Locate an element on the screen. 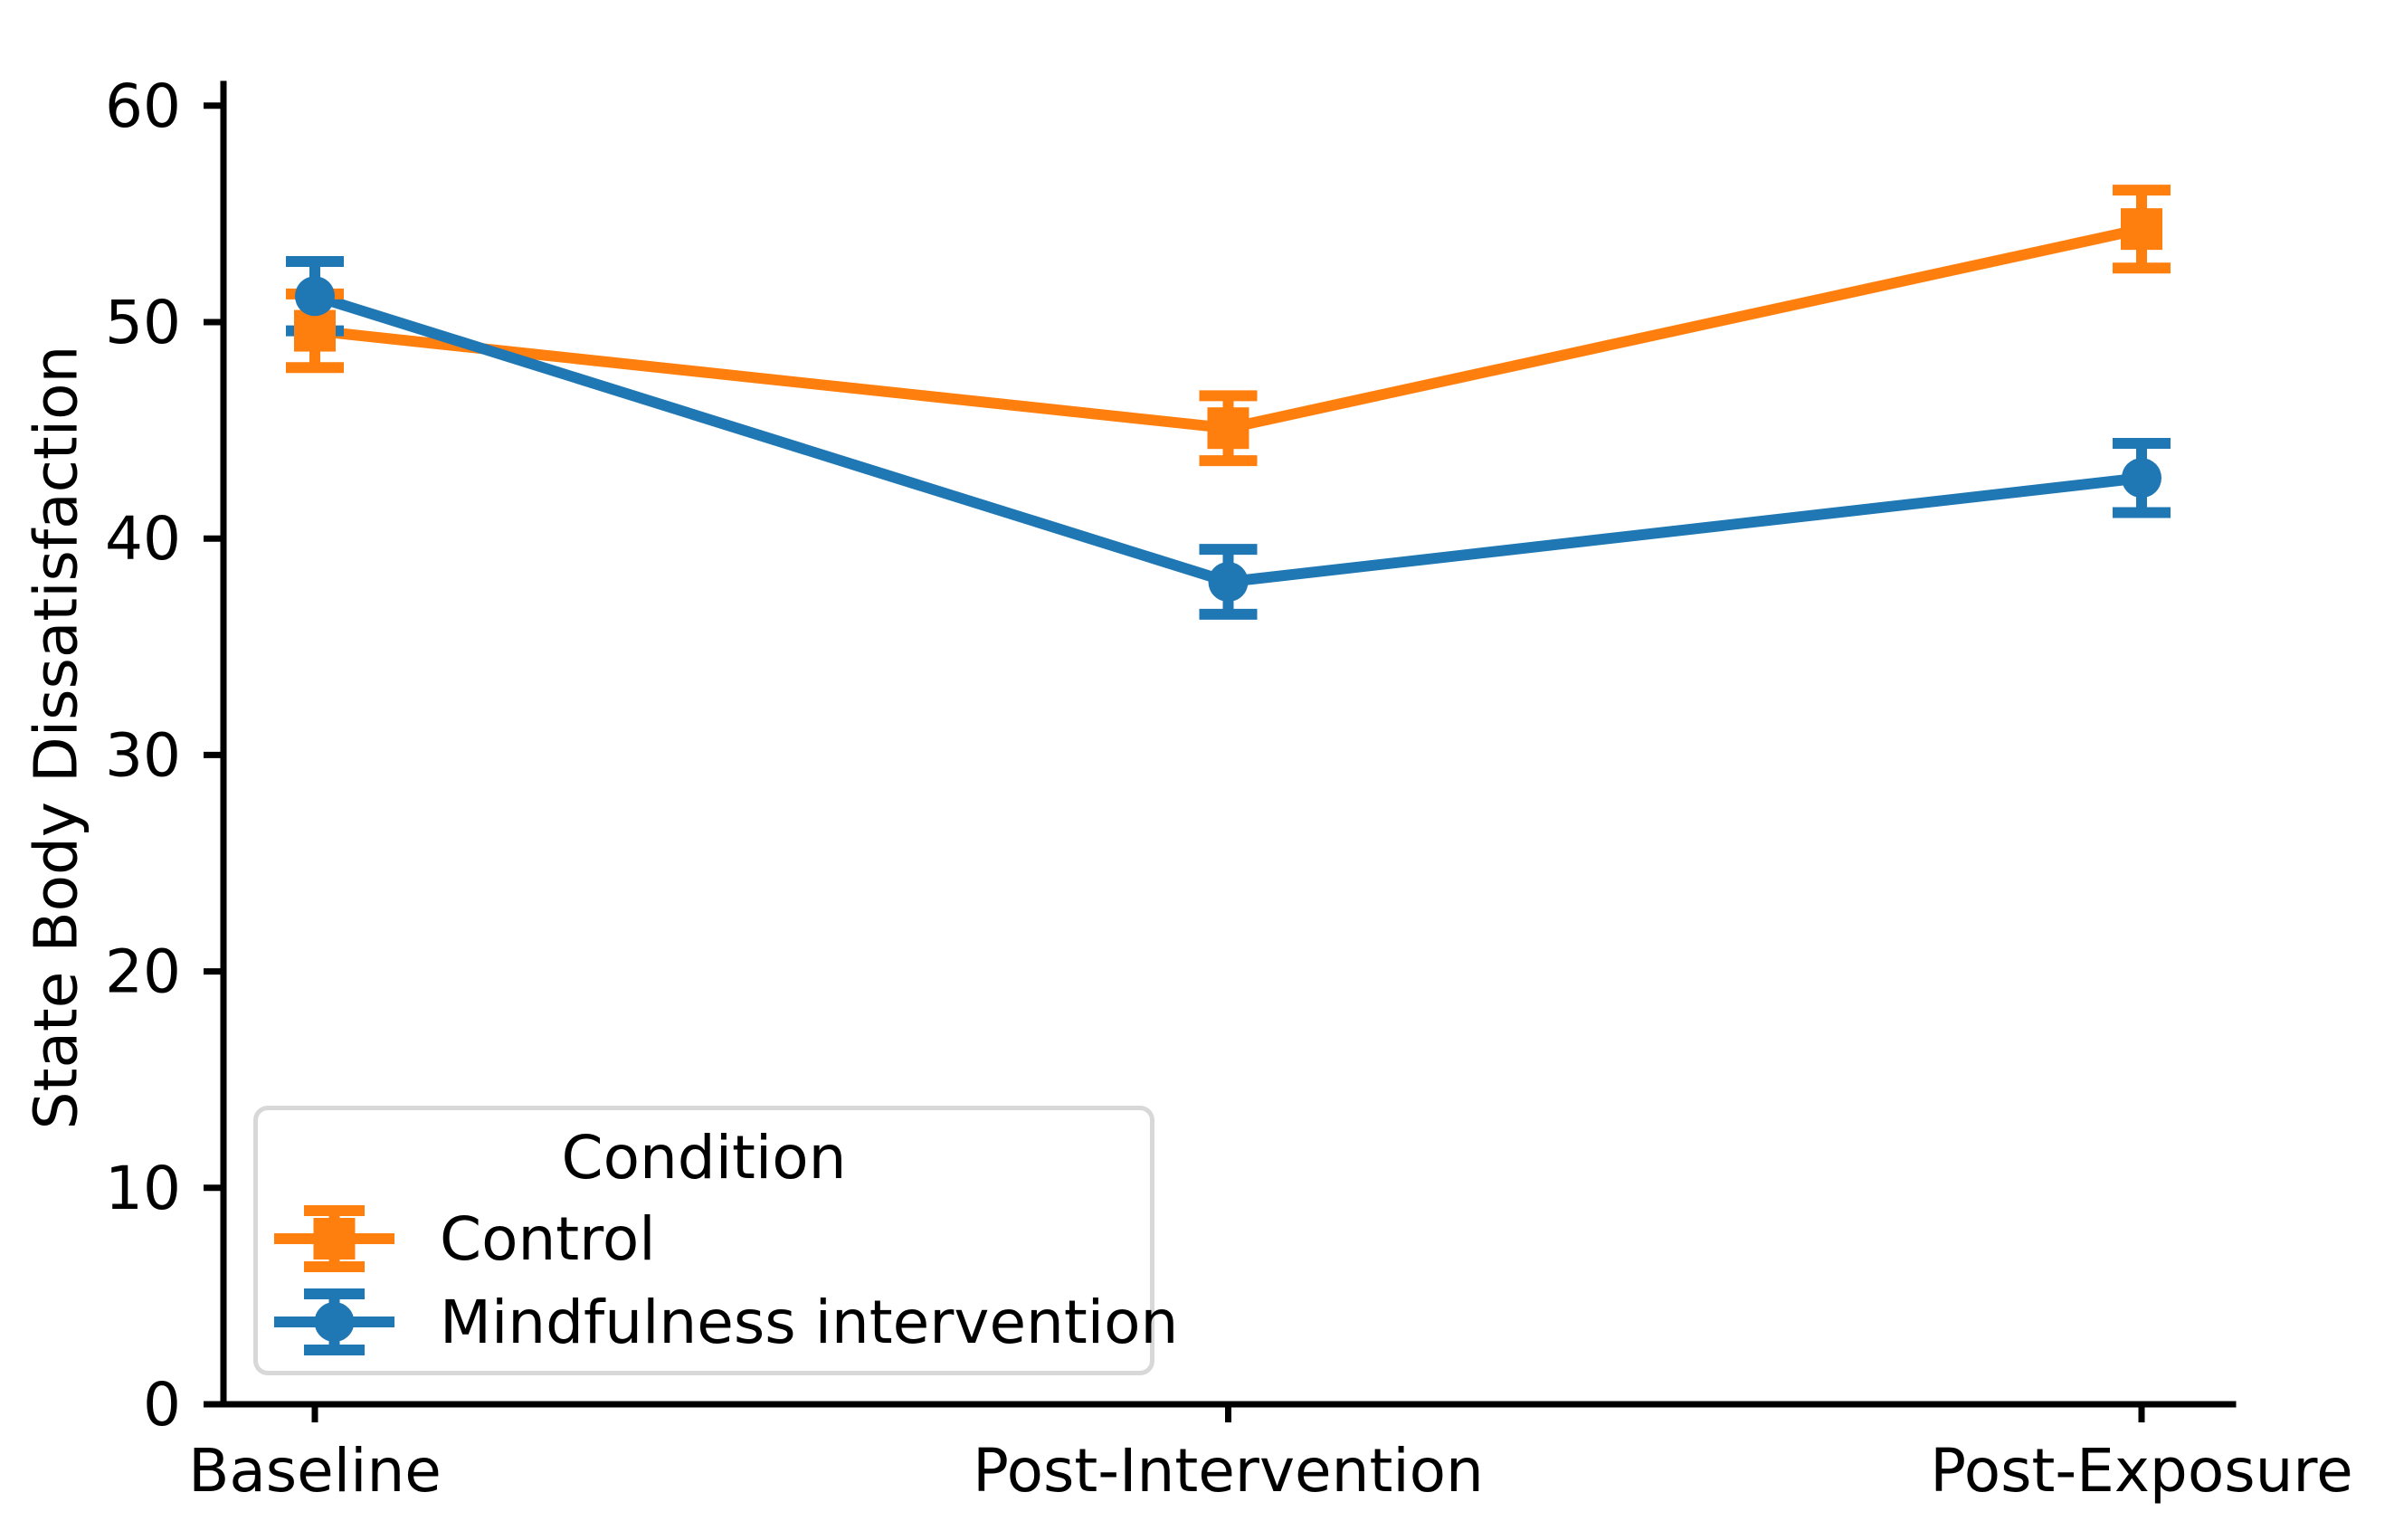  x-tick-label-post-exposure: Post-Exposure is located at coordinates (2141, 1471).